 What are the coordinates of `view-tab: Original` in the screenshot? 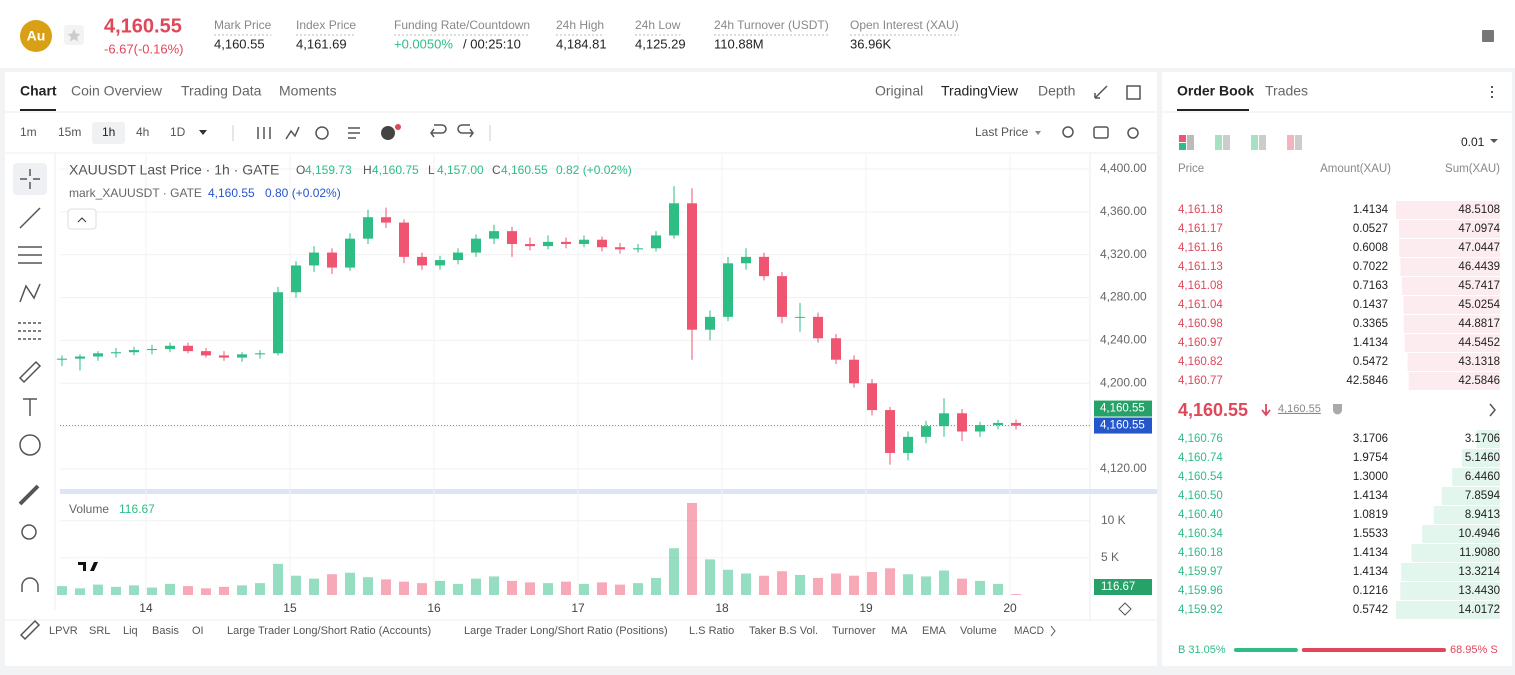 It's located at (899, 91).